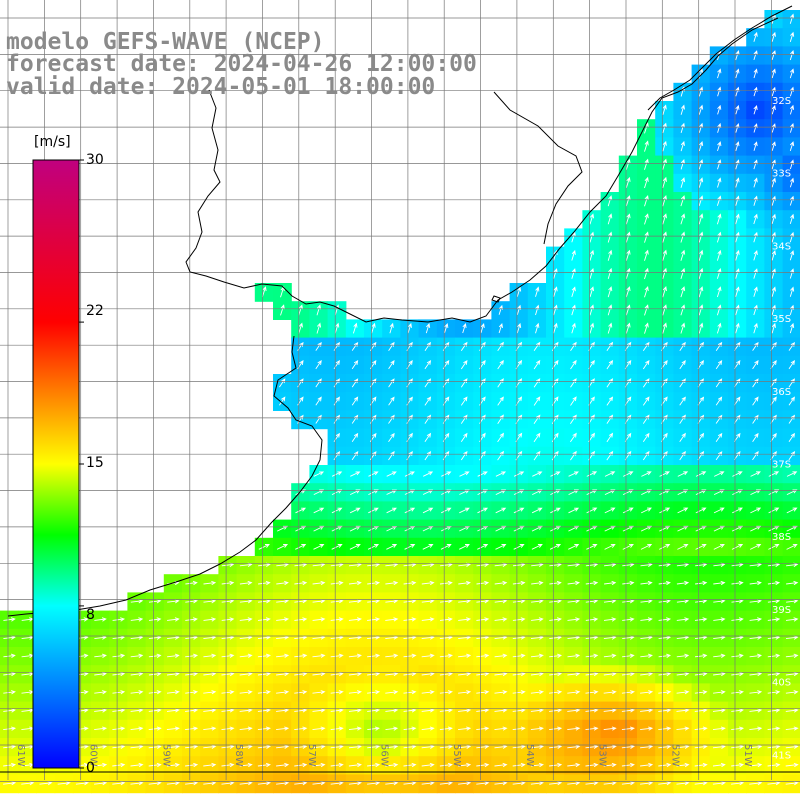 The height and width of the screenshot is (800, 800). I want to click on colorbar-tick-15: 15, so click(95, 463).